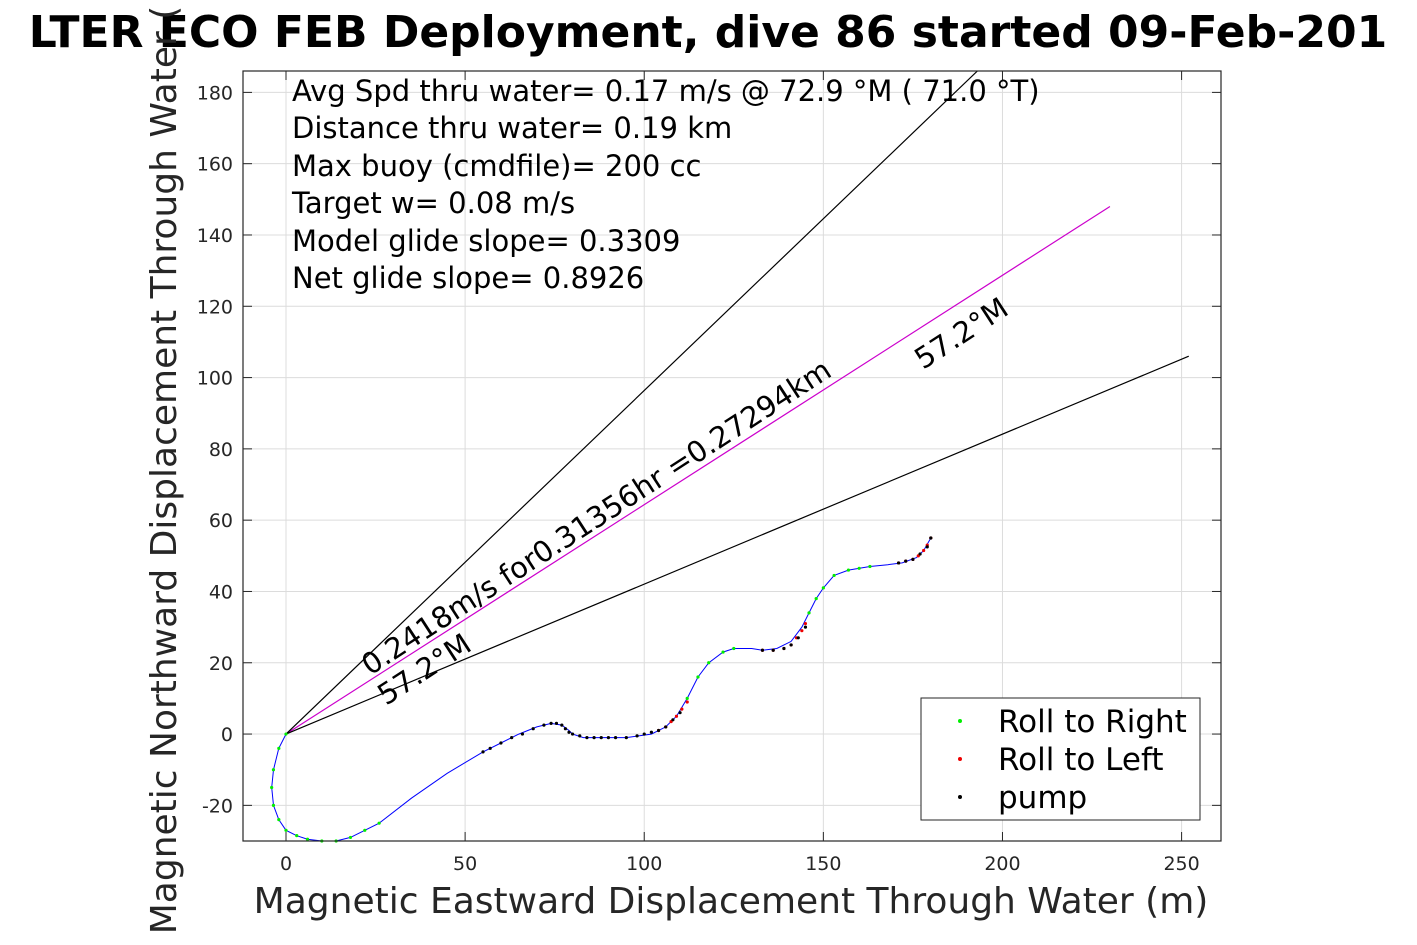  I want to click on legend-marker-pump, so click(960, 797).